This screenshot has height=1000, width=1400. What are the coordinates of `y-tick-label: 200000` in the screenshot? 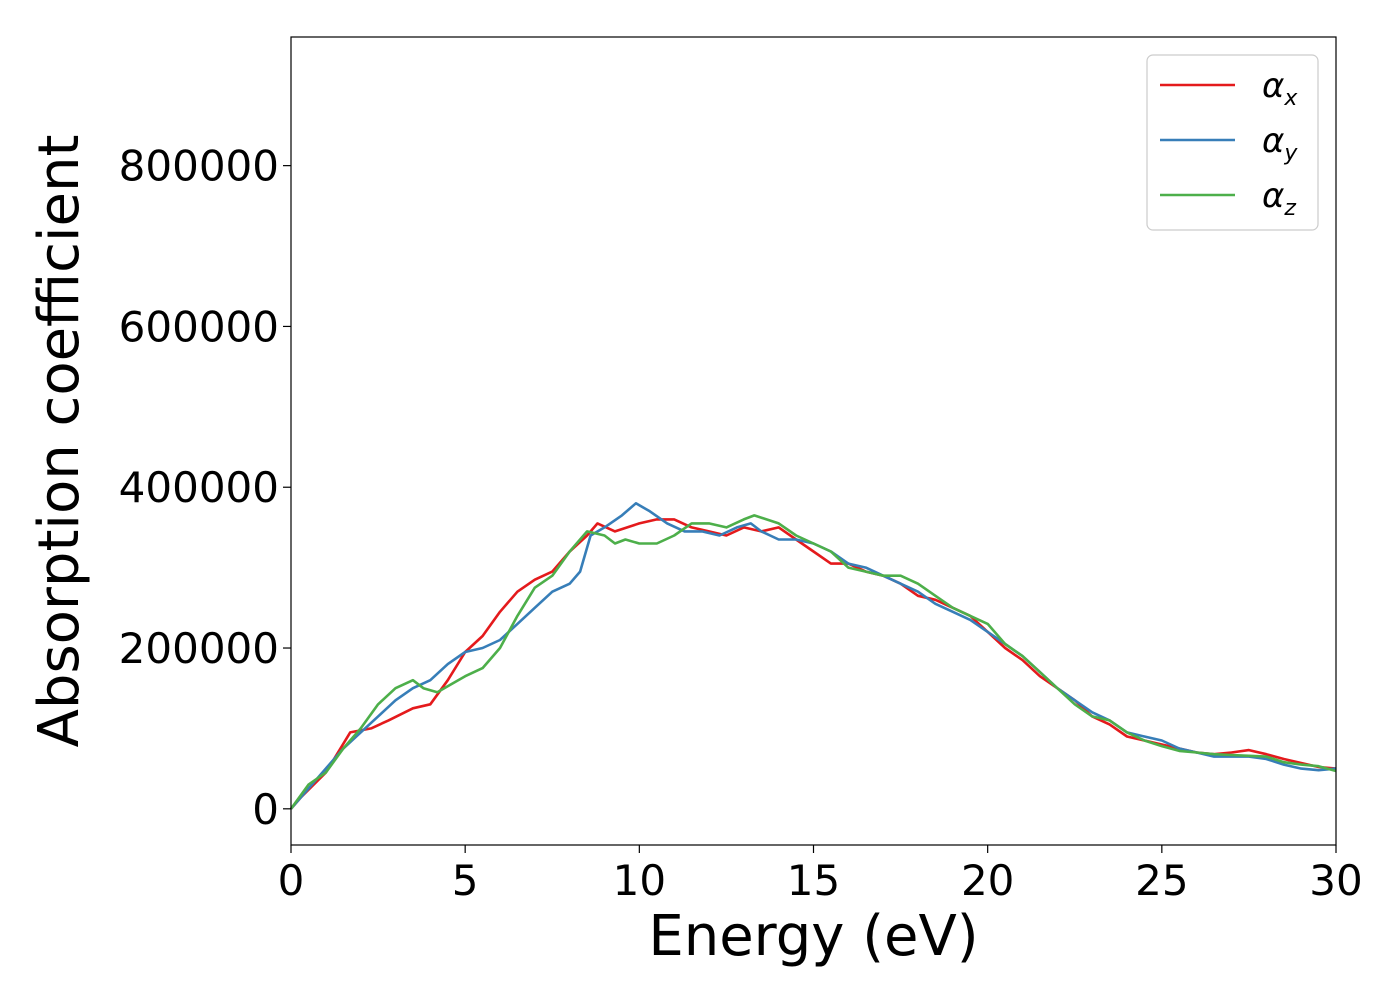 It's located at (199, 648).